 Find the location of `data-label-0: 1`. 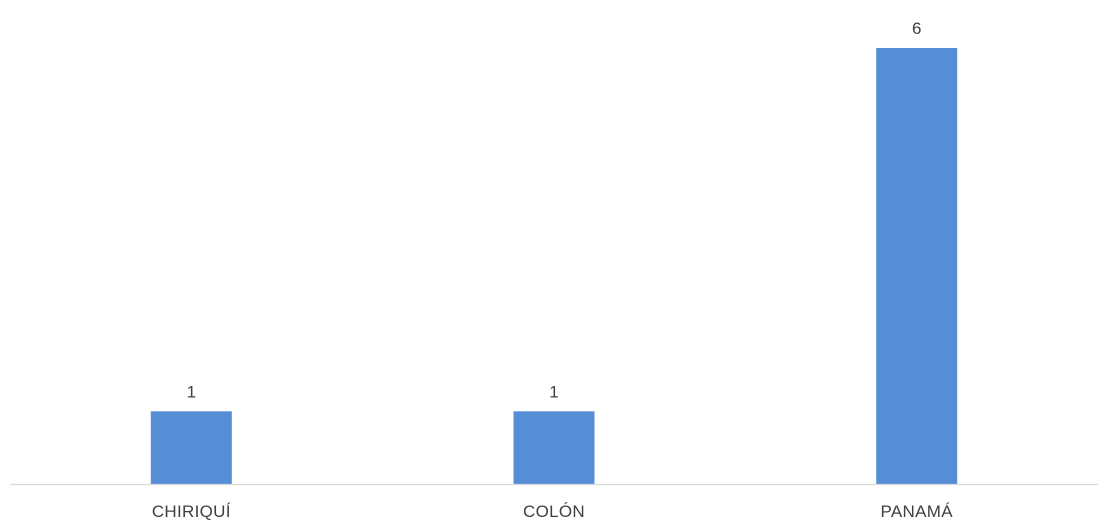

data-label-0: 1 is located at coordinates (191, 391).